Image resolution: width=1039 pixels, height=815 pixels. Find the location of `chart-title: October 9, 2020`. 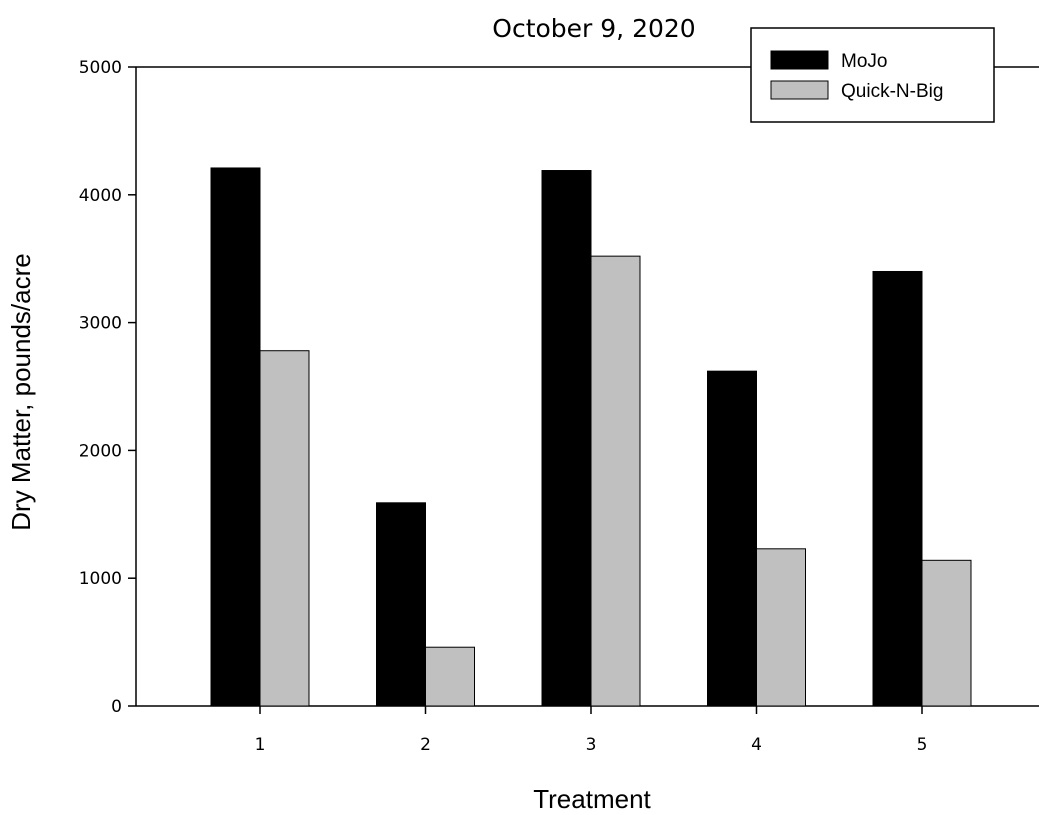

chart-title: October 9, 2020 is located at coordinates (593, 28).